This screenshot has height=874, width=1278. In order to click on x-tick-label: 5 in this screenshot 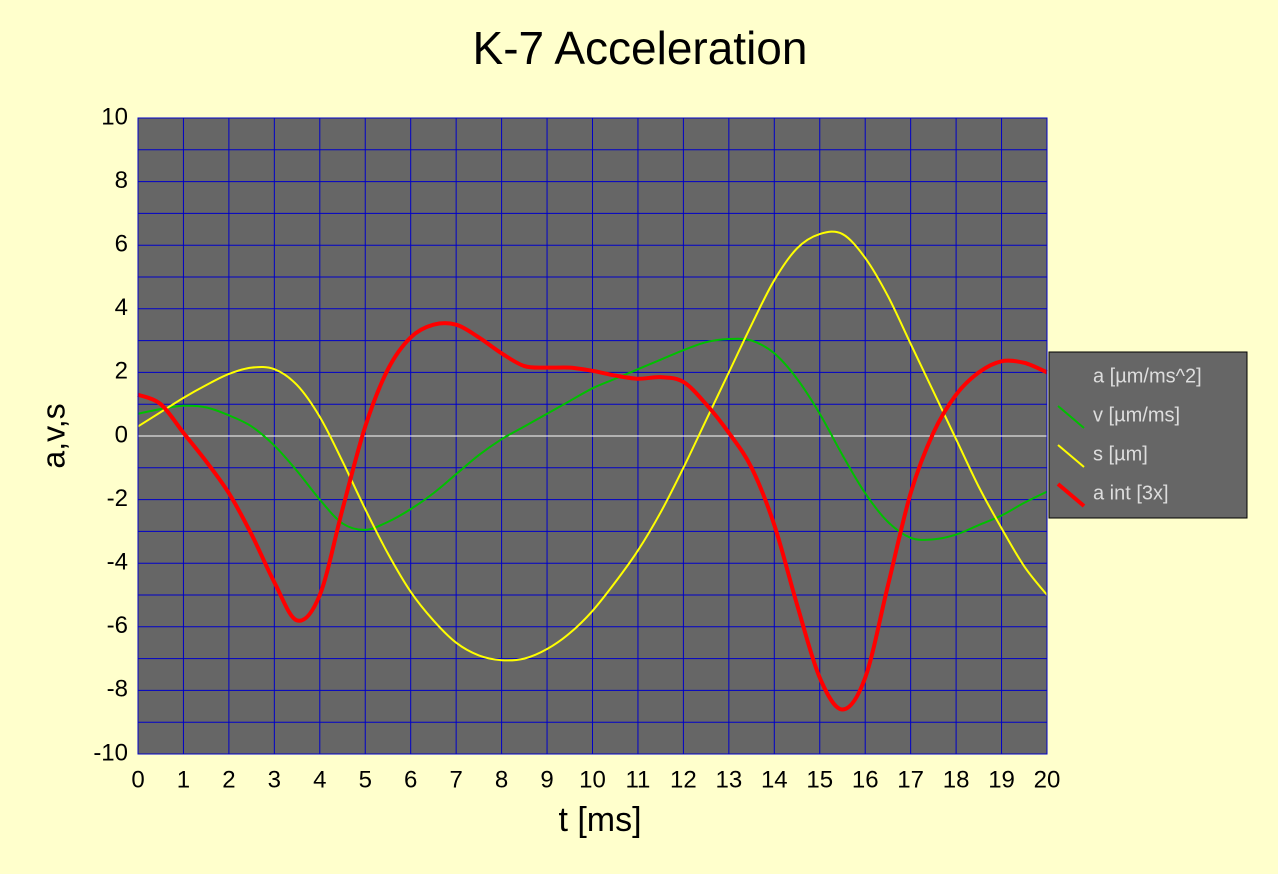, I will do `click(365, 779)`.